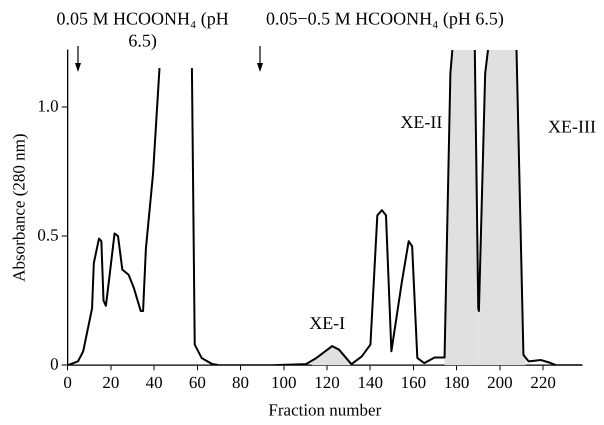 The height and width of the screenshot is (425, 604). What do you see at coordinates (241, 382) in the screenshot?
I see `x-tick-label: 80` at bounding box center [241, 382].